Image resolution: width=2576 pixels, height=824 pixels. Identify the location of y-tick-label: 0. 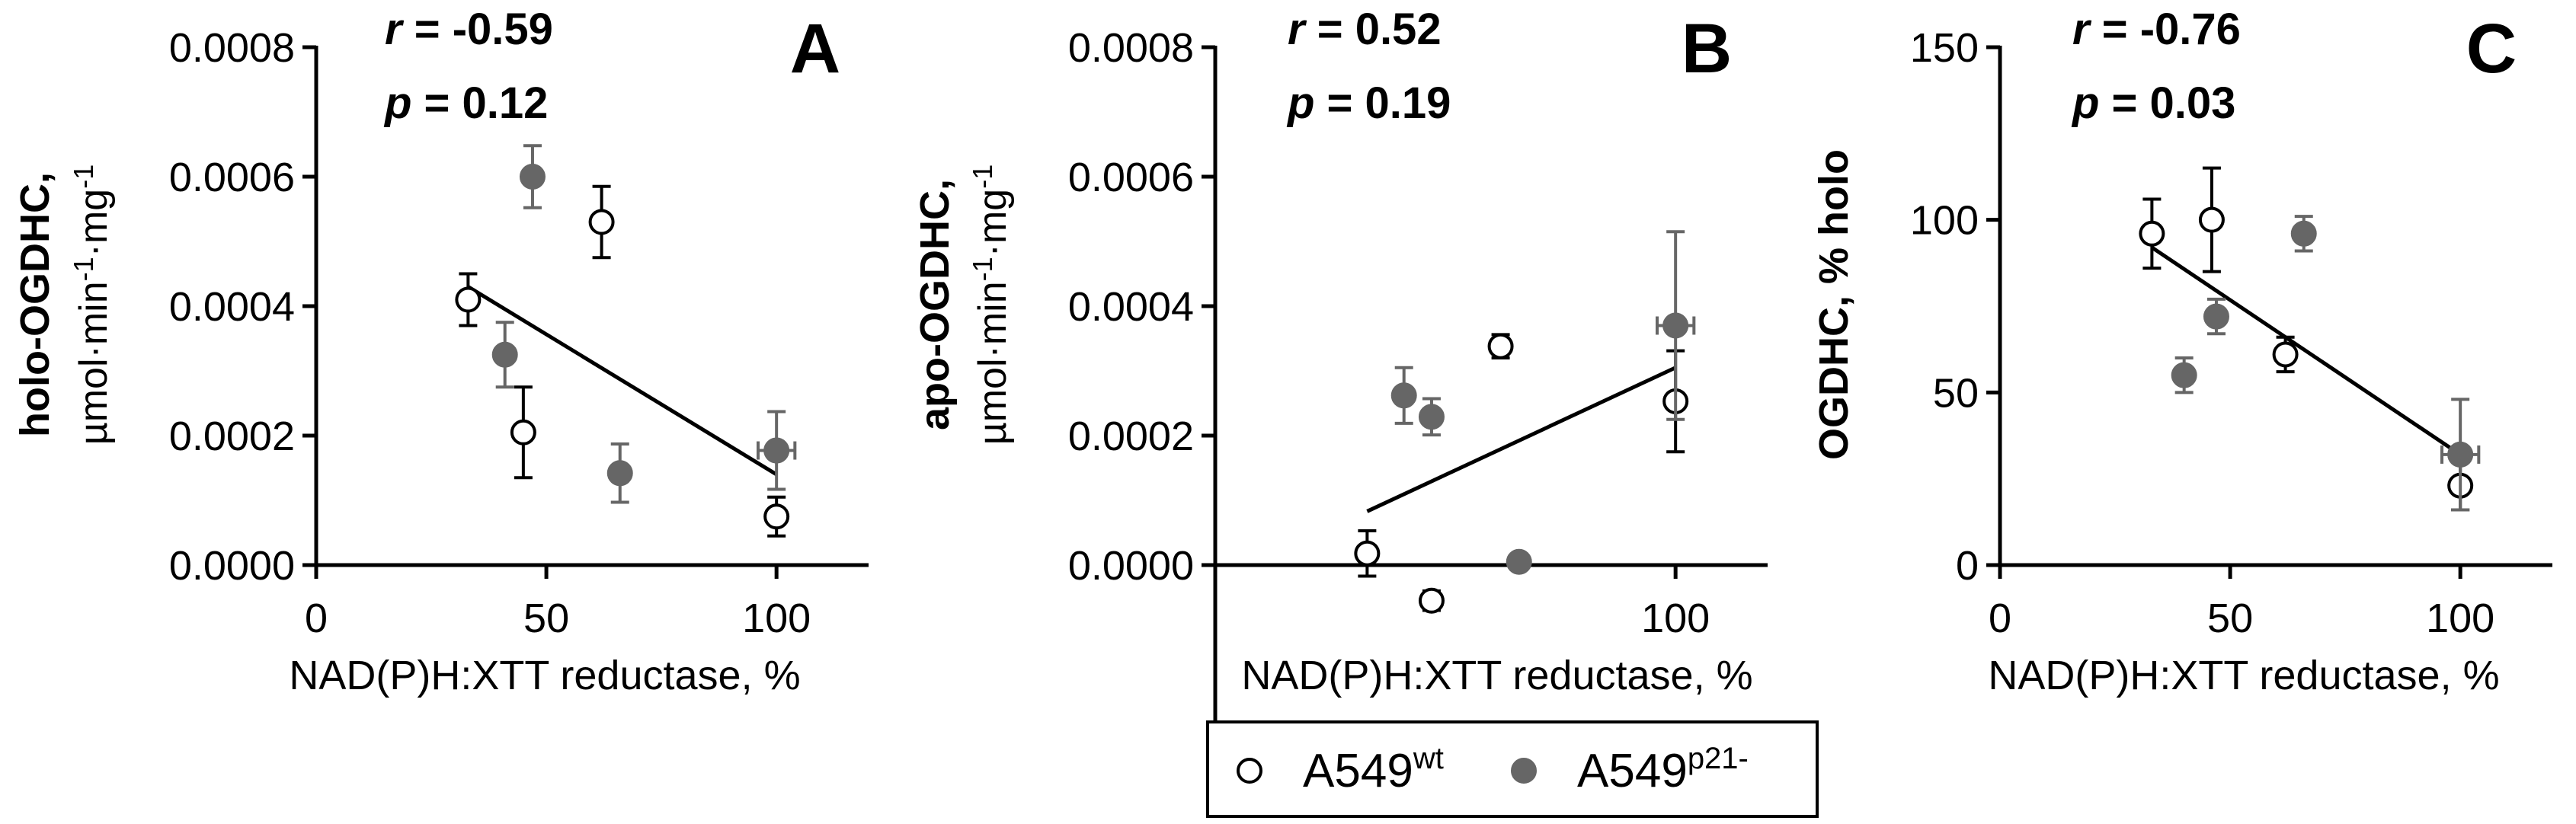
(1967, 566).